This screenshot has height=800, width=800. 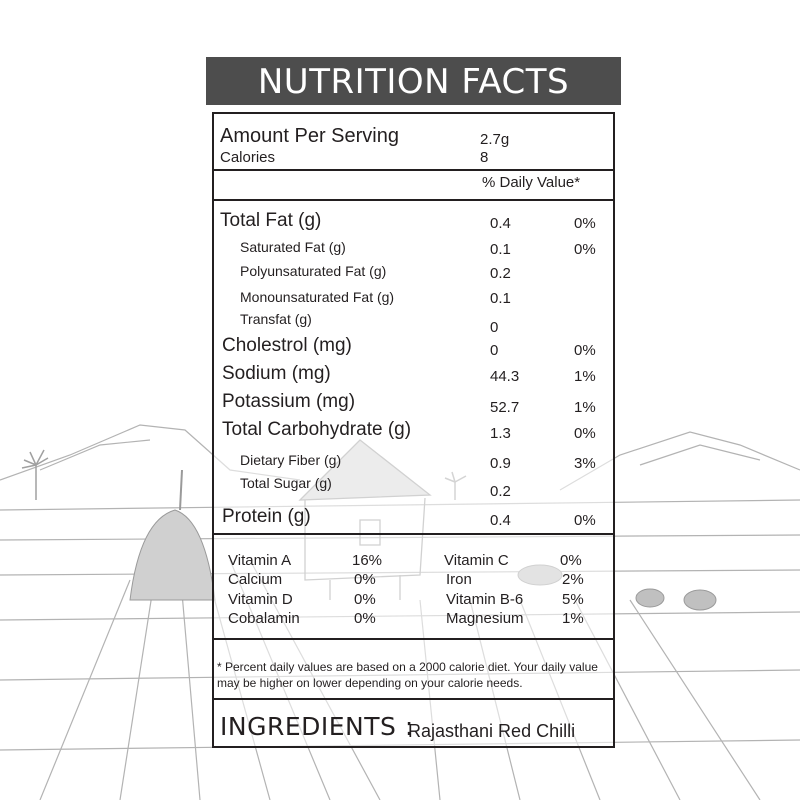 What do you see at coordinates (309, 136) in the screenshot?
I see `amount-per-serving-label: Amount Per Serving` at bounding box center [309, 136].